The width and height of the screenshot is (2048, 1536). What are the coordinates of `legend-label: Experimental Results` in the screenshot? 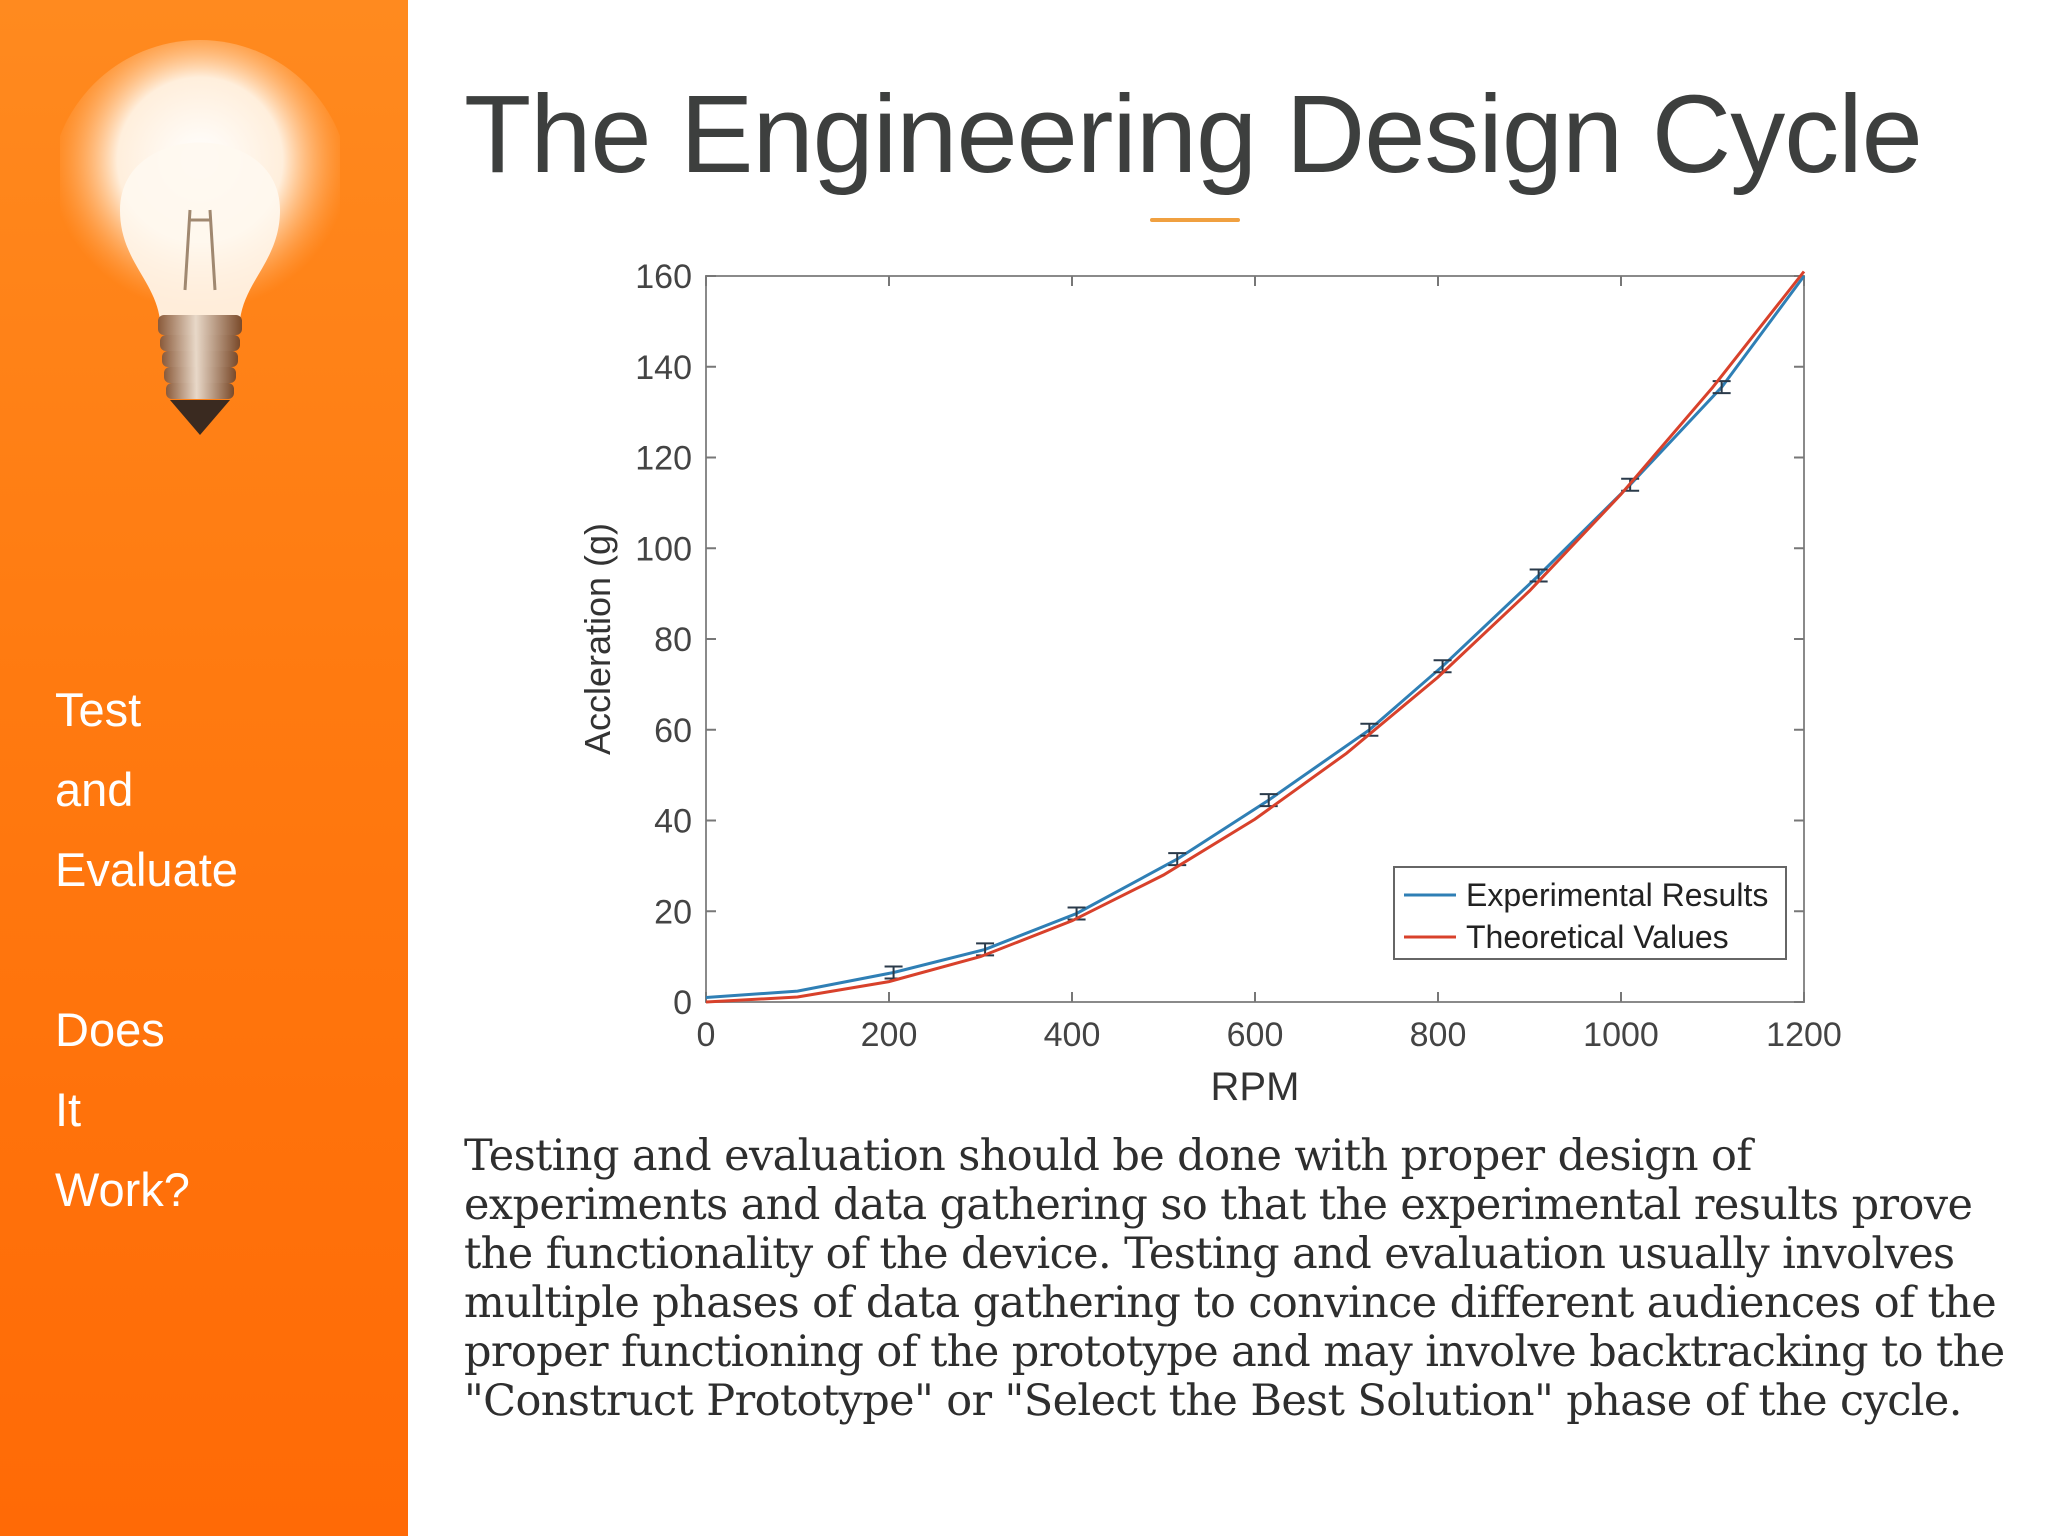 It's located at (1617, 895).